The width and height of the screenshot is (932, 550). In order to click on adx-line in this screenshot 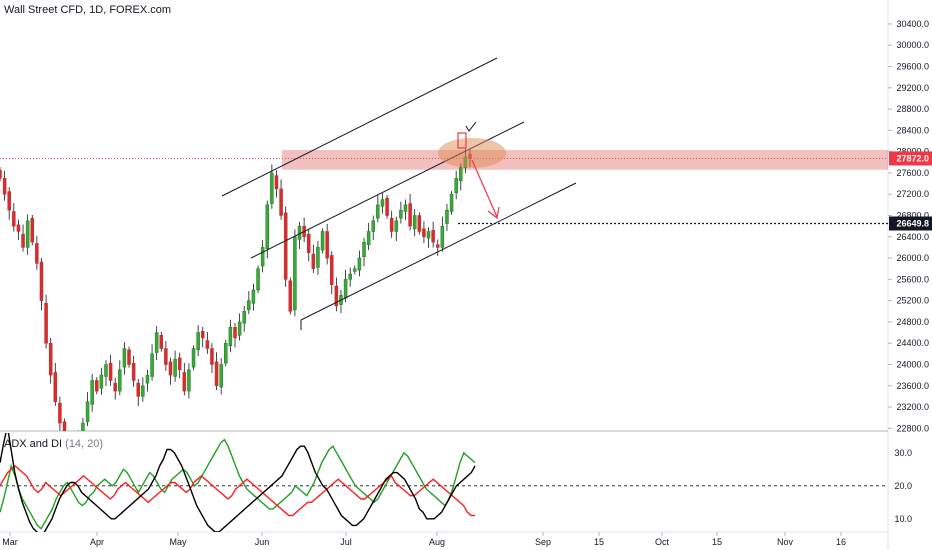, I will do `click(238, 482)`.